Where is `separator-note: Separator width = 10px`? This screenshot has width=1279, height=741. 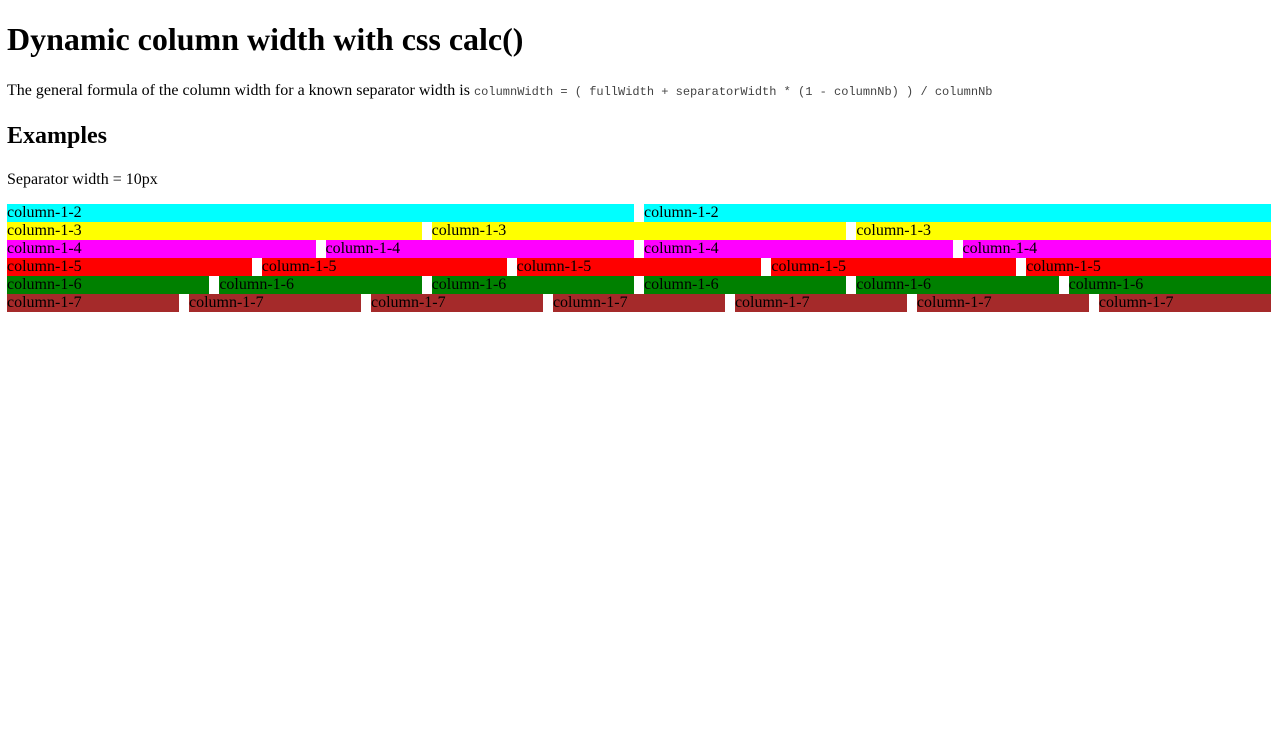 separator-note: Separator width = 10px is located at coordinates (82, 179).